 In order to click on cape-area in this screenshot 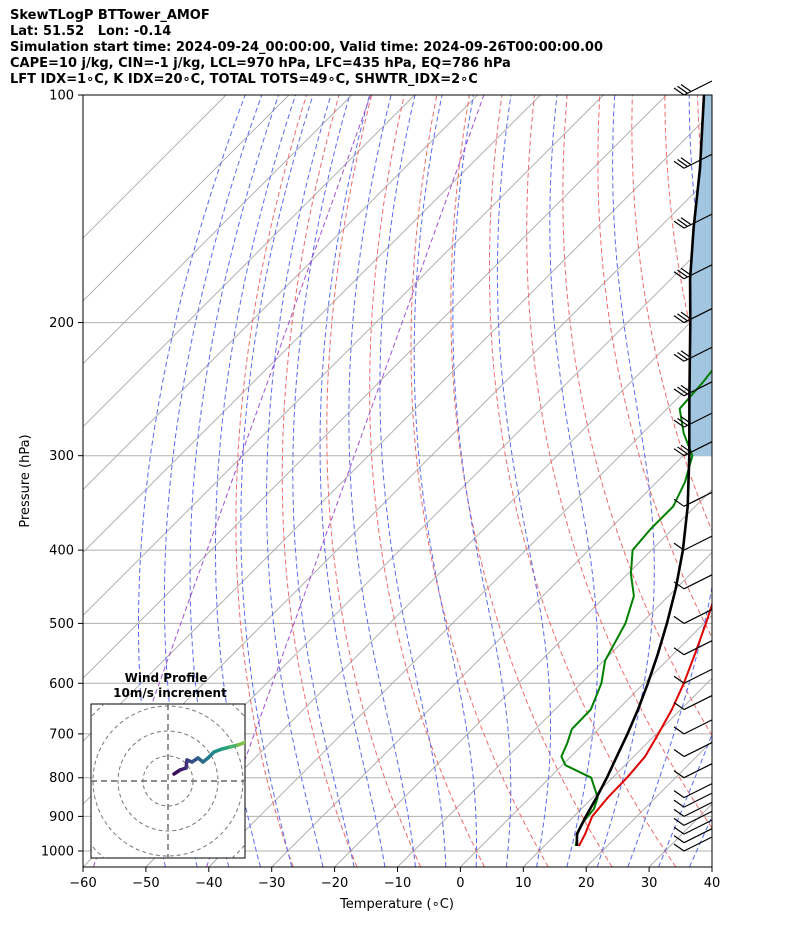, I will do `click(700, 275)`.